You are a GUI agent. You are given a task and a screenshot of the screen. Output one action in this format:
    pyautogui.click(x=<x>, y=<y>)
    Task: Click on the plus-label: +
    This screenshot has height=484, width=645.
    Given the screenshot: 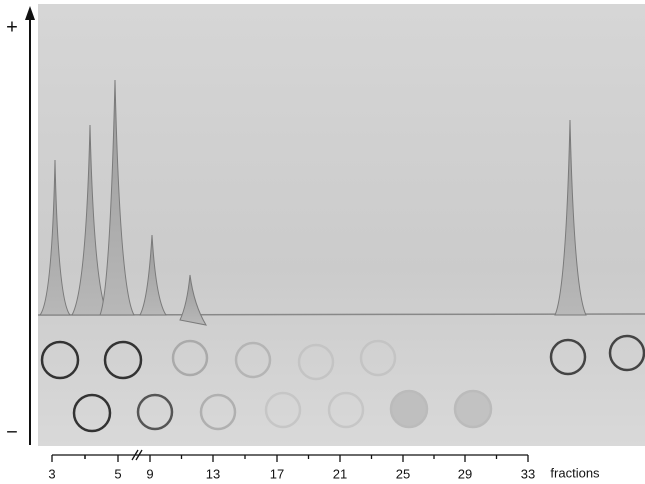 What is the action you would take?
    pyautogui.click(x=12, y=27)
    